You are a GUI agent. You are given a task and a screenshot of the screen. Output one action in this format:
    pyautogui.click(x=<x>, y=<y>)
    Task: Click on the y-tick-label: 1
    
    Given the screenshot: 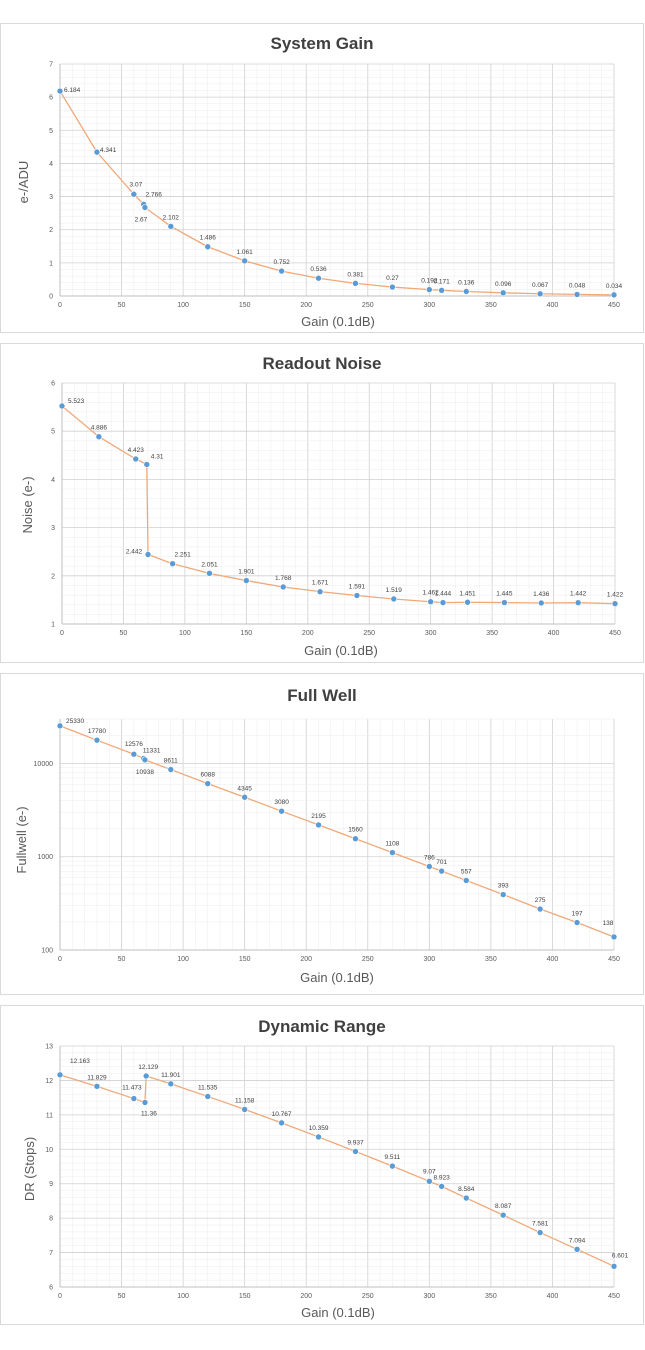 What is the action you would take?
    pyautogui.click(x=53, y=625)
    